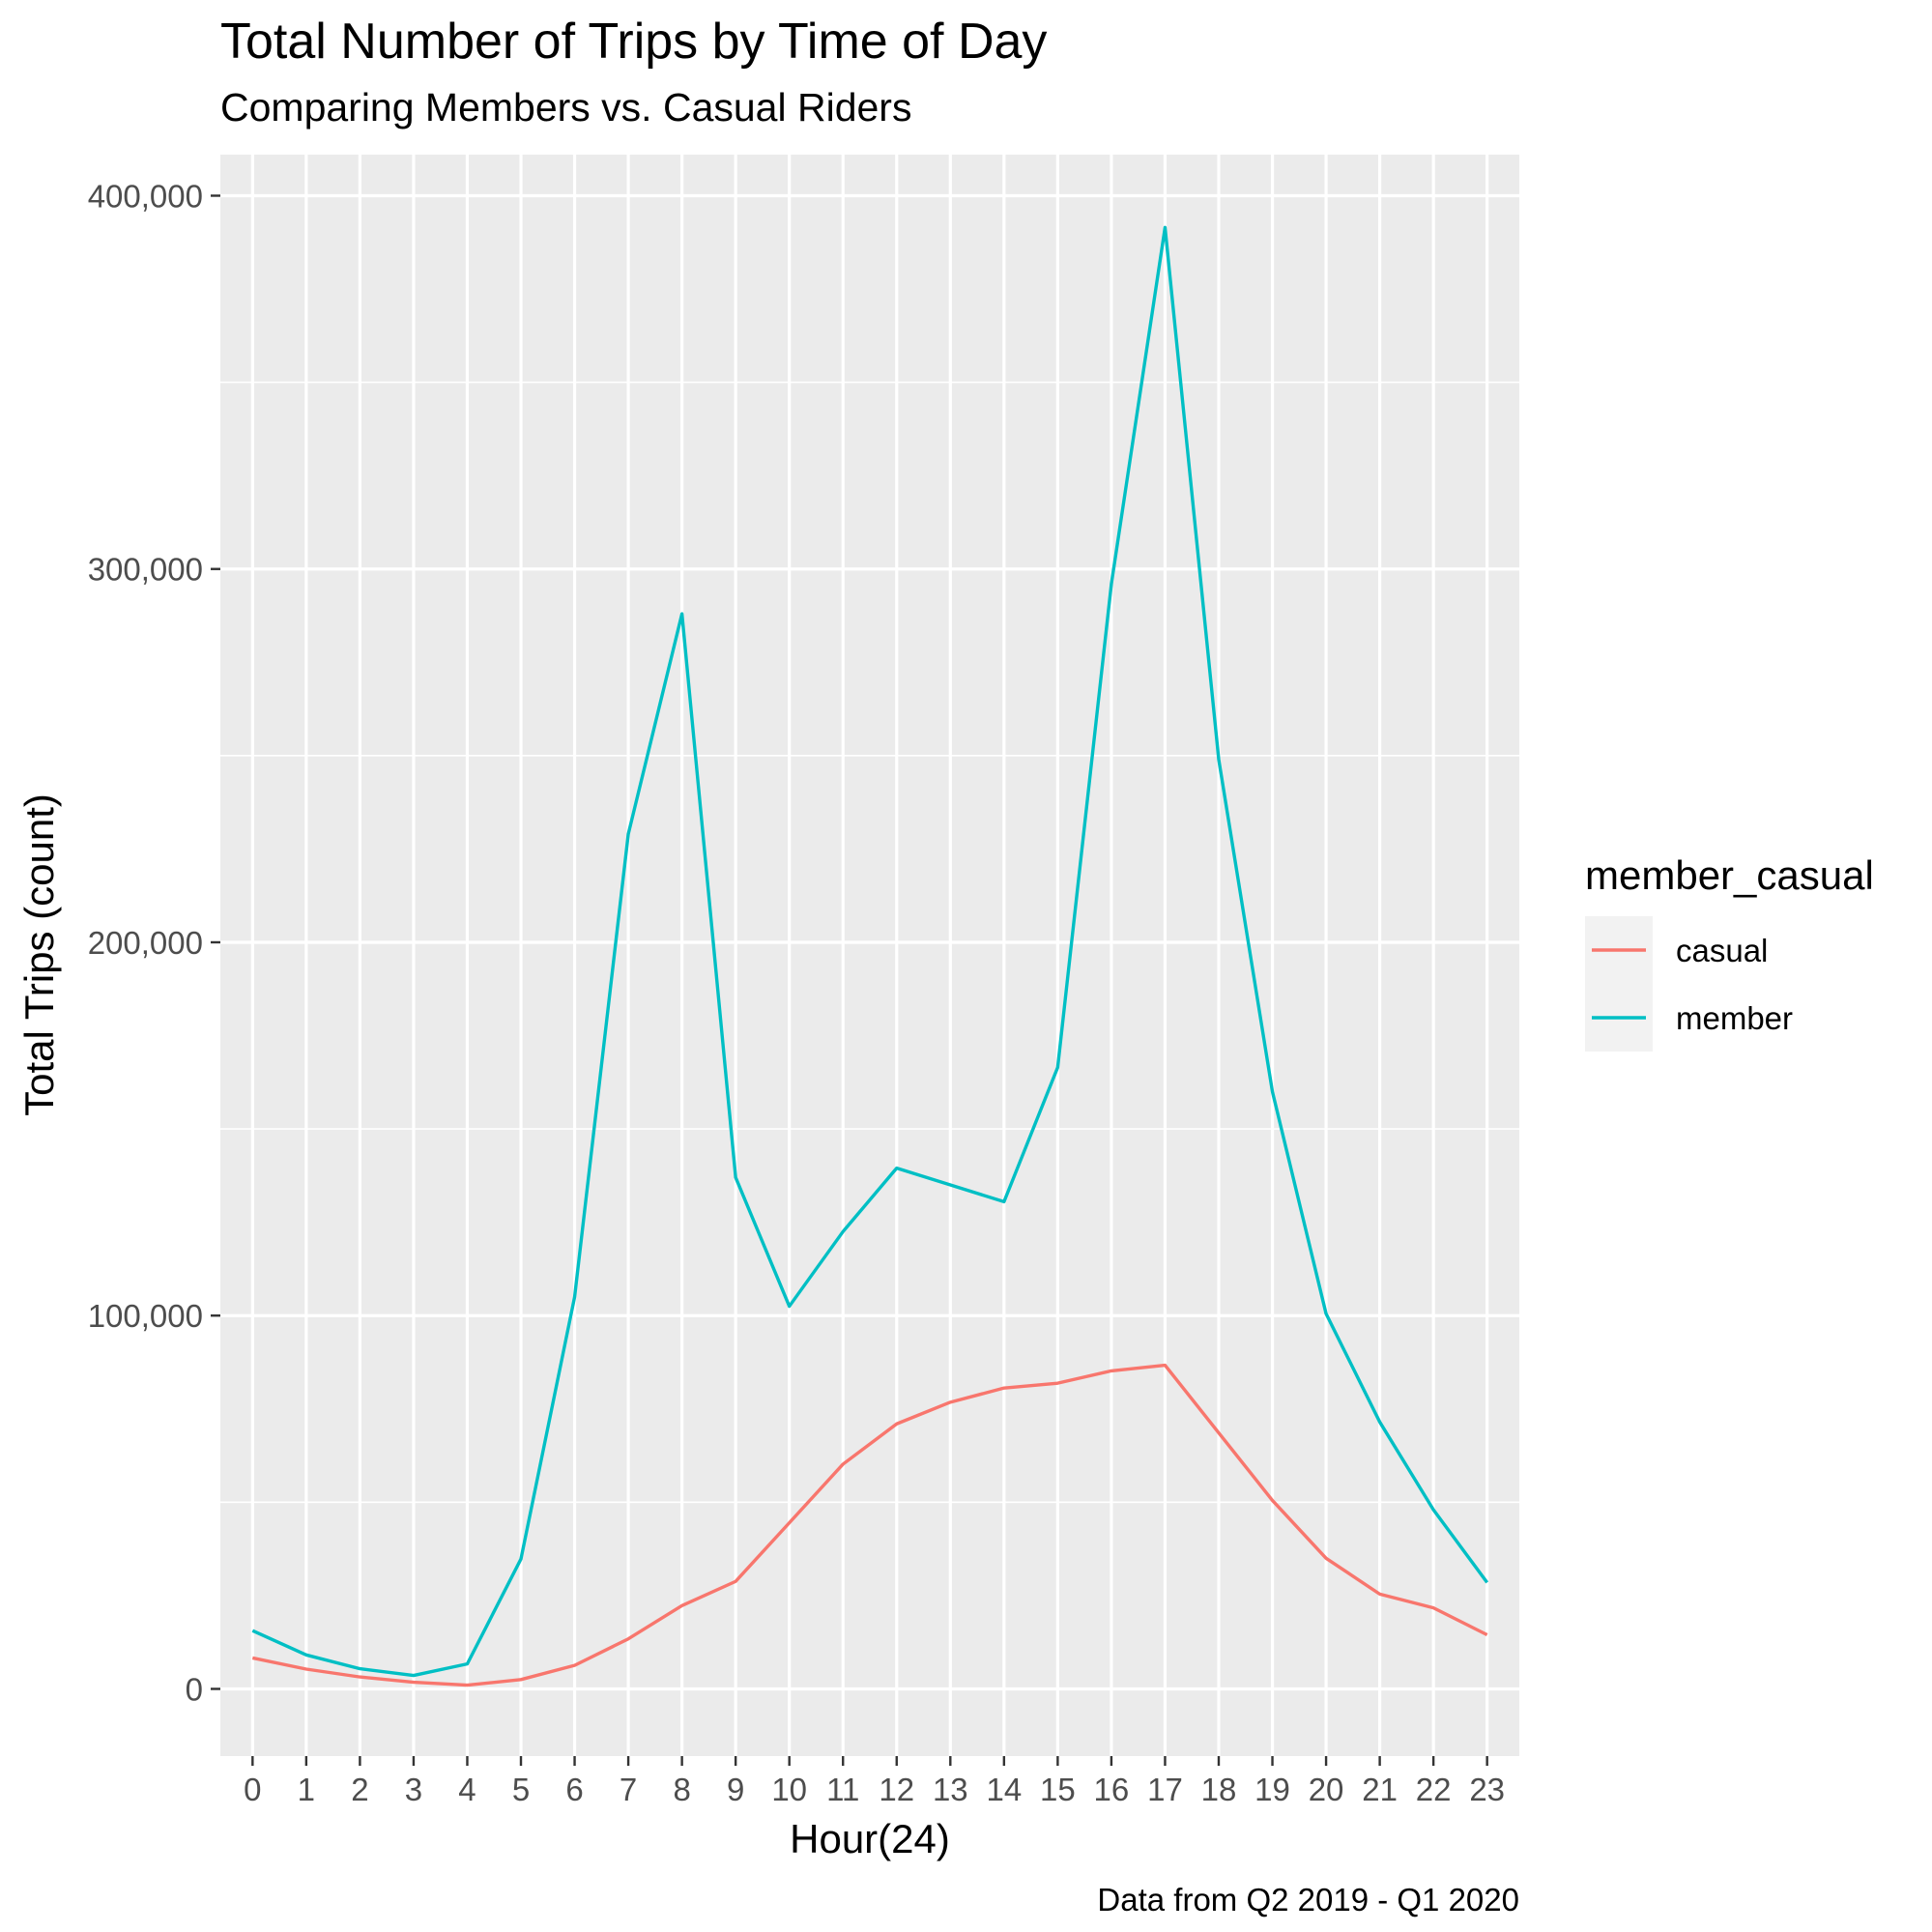 The image size is (1932, 1932). I want to click on x-tick-label: 8, so click(681, 1790).